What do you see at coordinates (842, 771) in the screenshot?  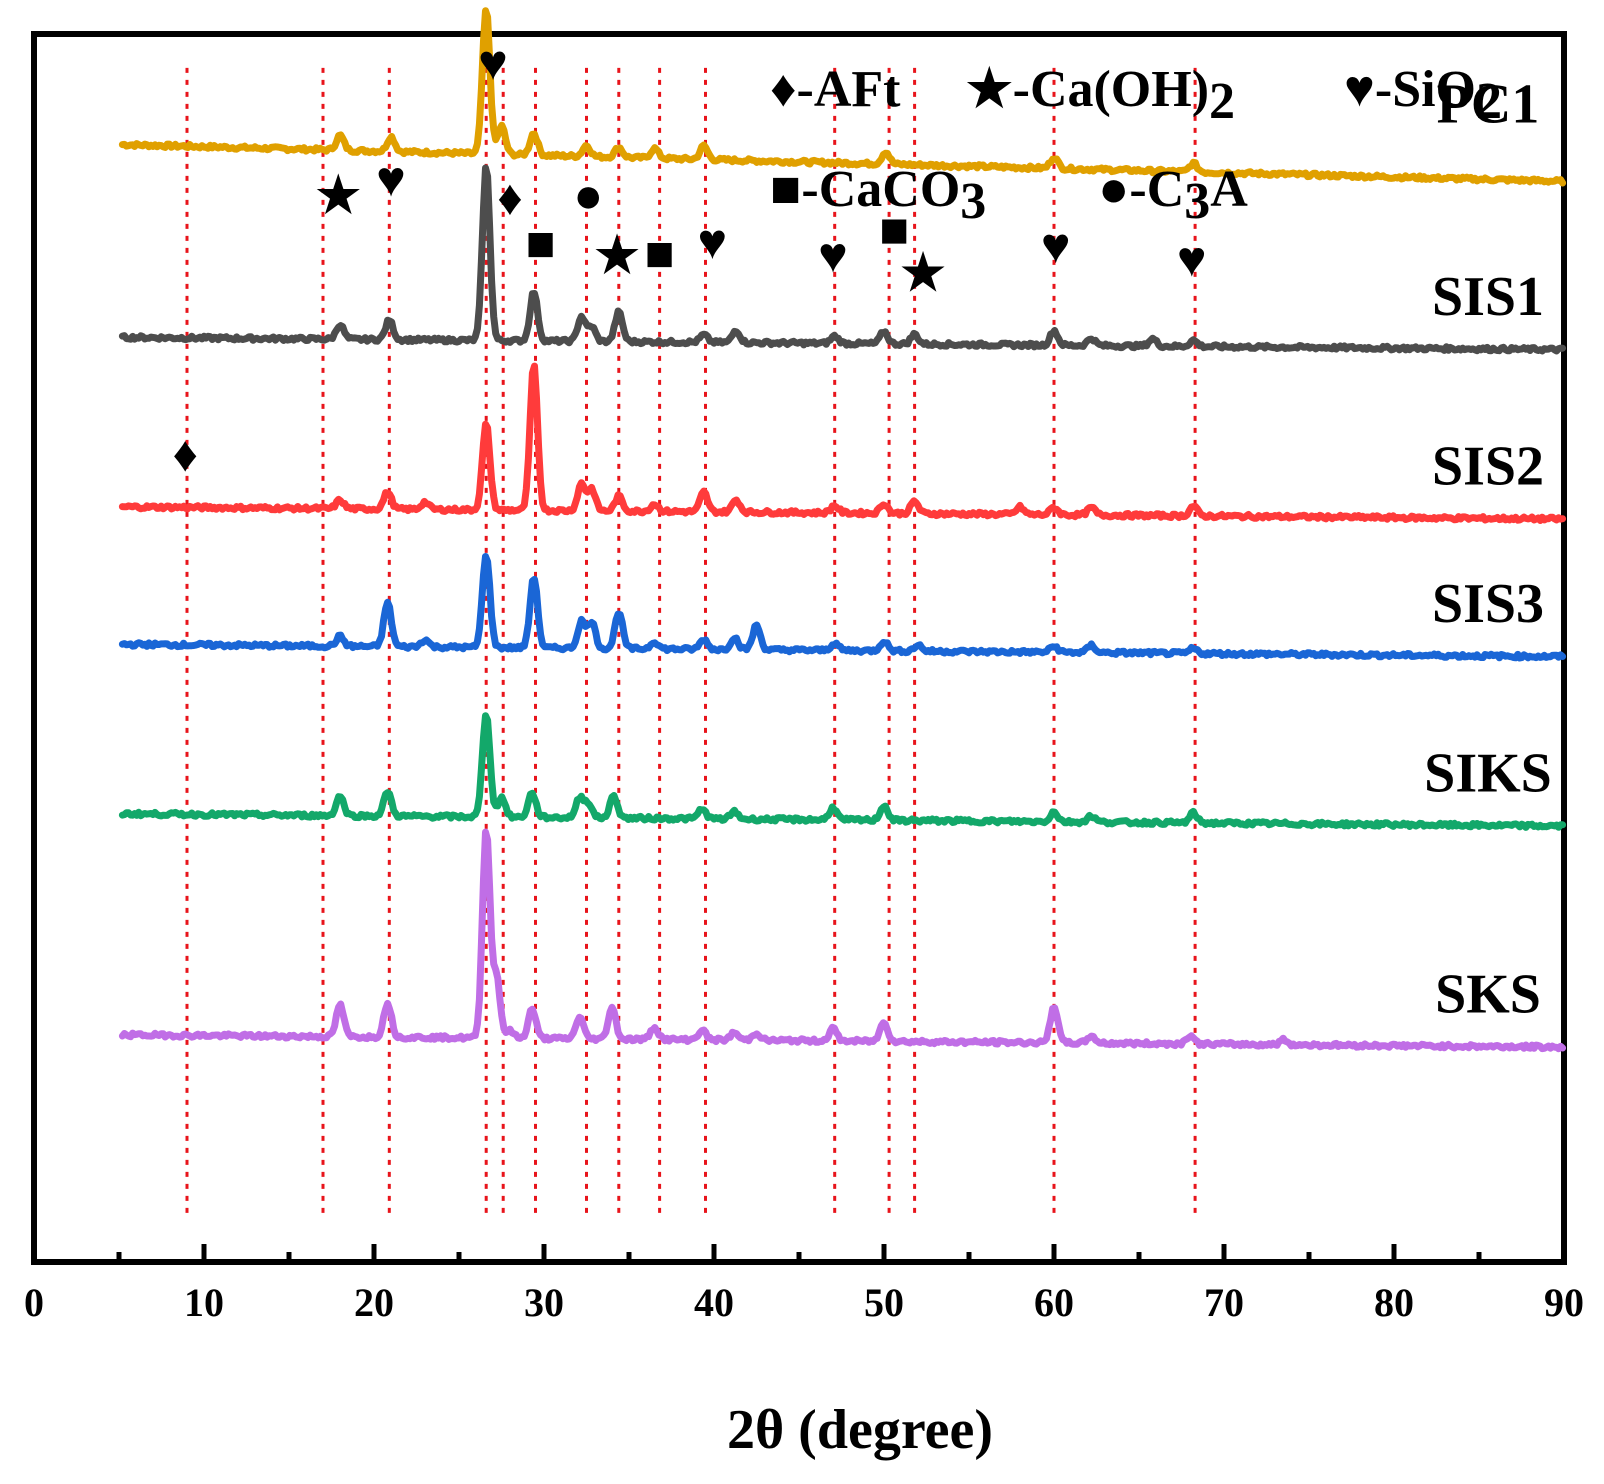 I see `series-line-siks` at bounding box center [842, 771].